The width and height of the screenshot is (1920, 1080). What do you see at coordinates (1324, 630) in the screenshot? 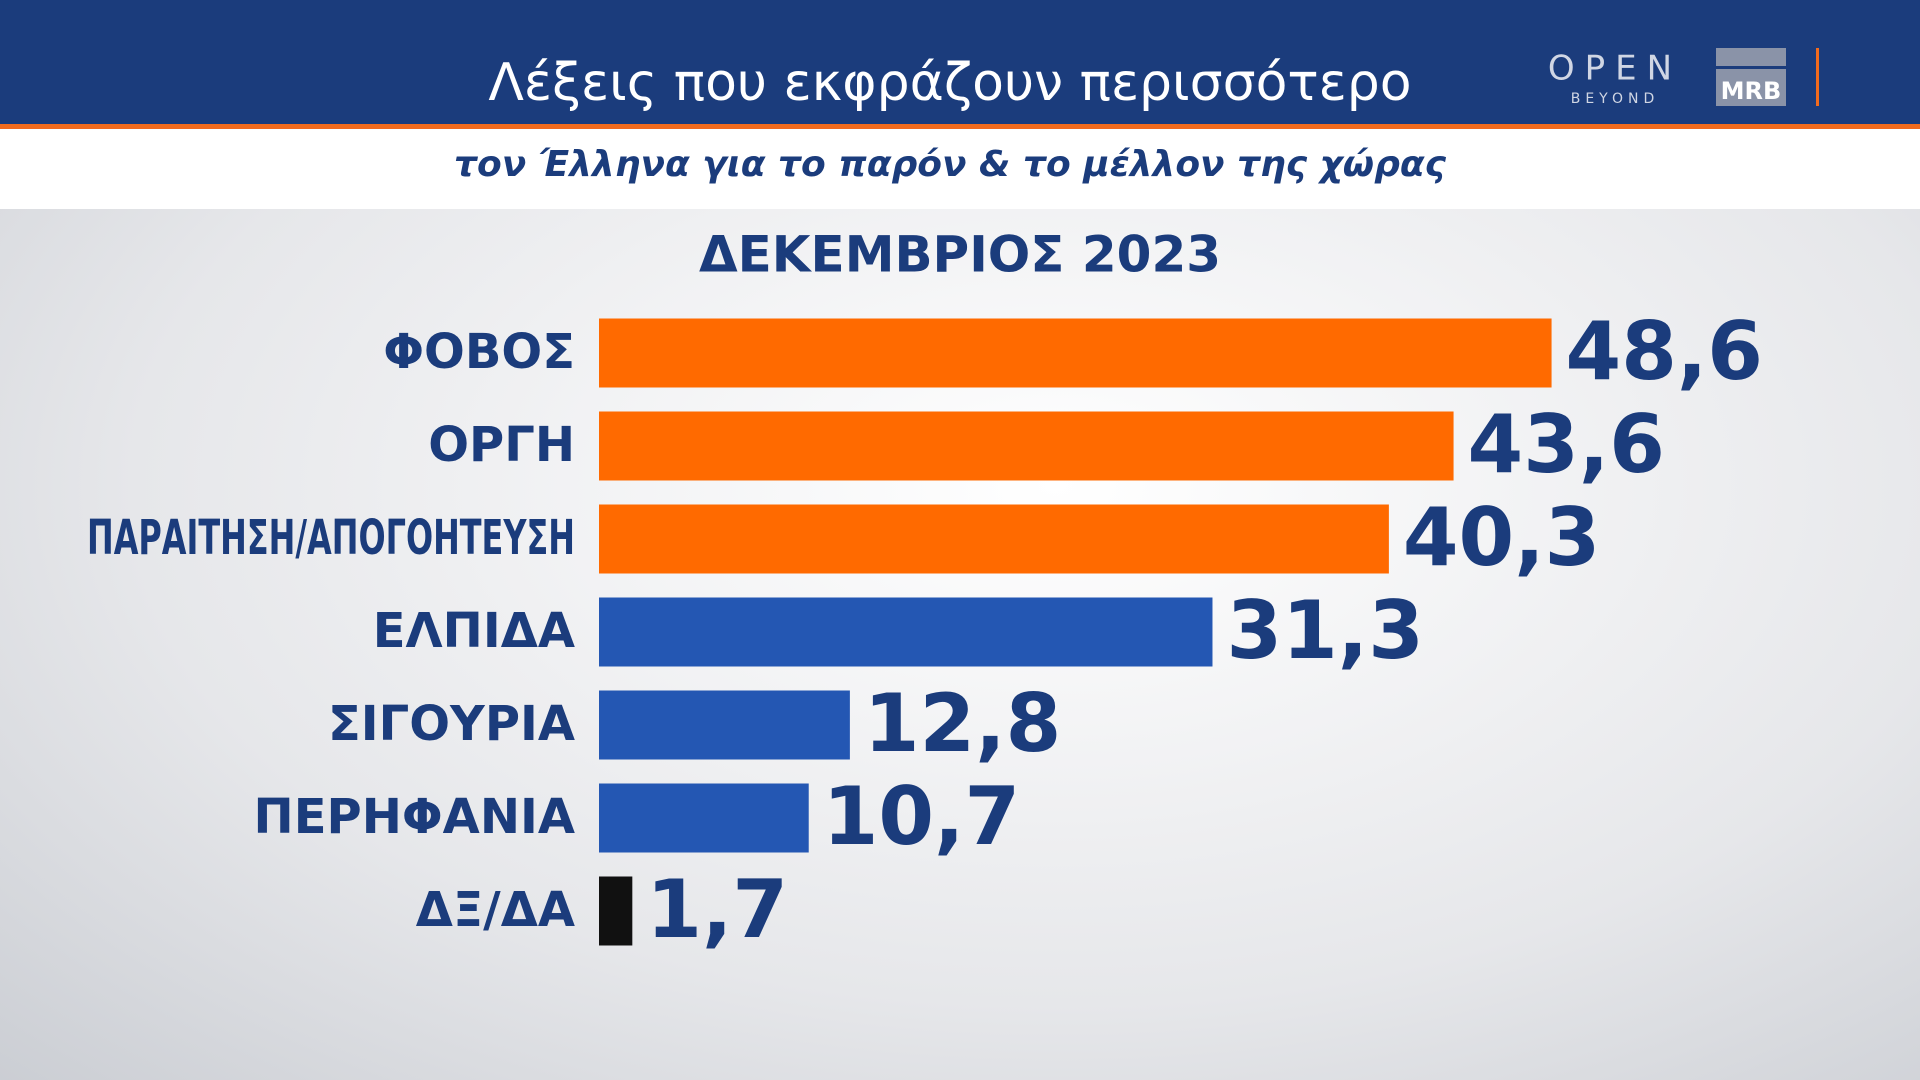
I see `value-label: 31,3` at bounding box center [1324, 630].